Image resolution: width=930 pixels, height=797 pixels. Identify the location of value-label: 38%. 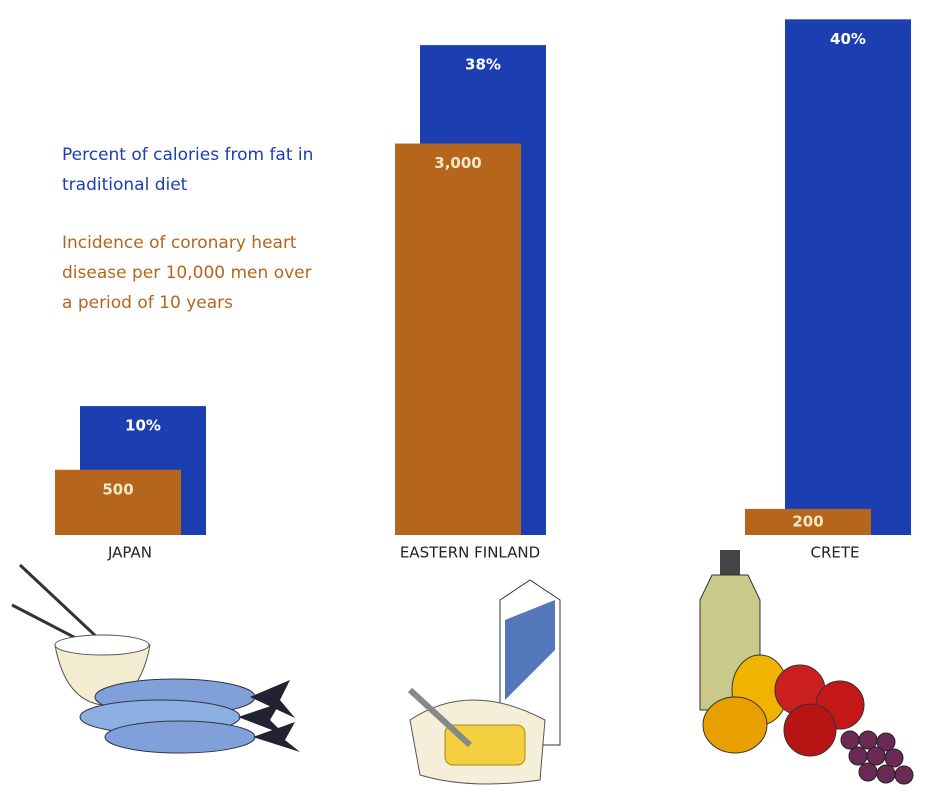
(483, 65).